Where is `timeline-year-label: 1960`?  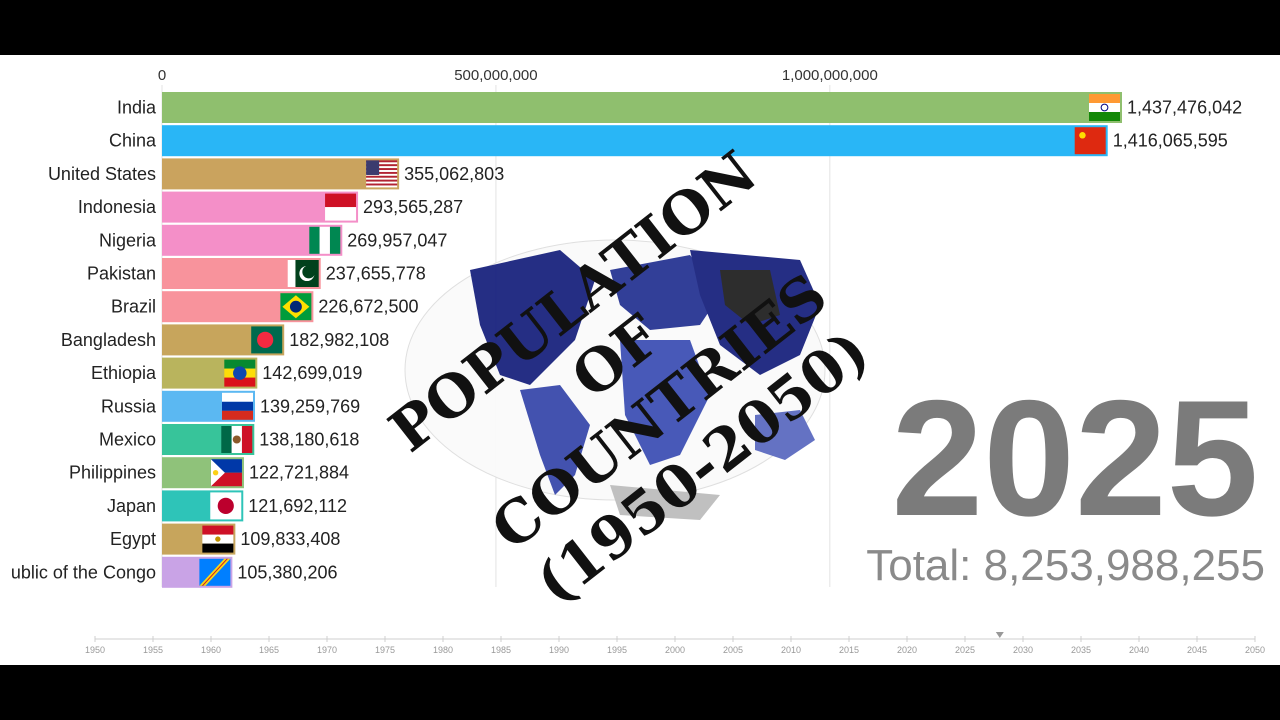
timeline-year-label: 1960 is located at coordinates (211, 650).